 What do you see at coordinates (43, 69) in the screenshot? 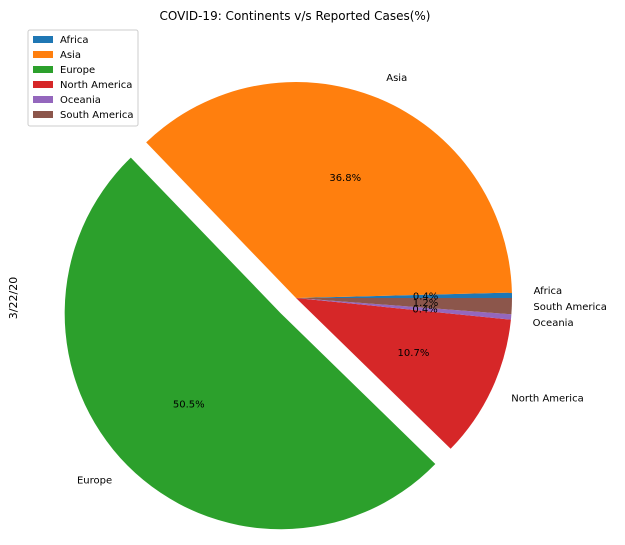
I see `legend-swatch-europe` at bounding box center [43, 69].